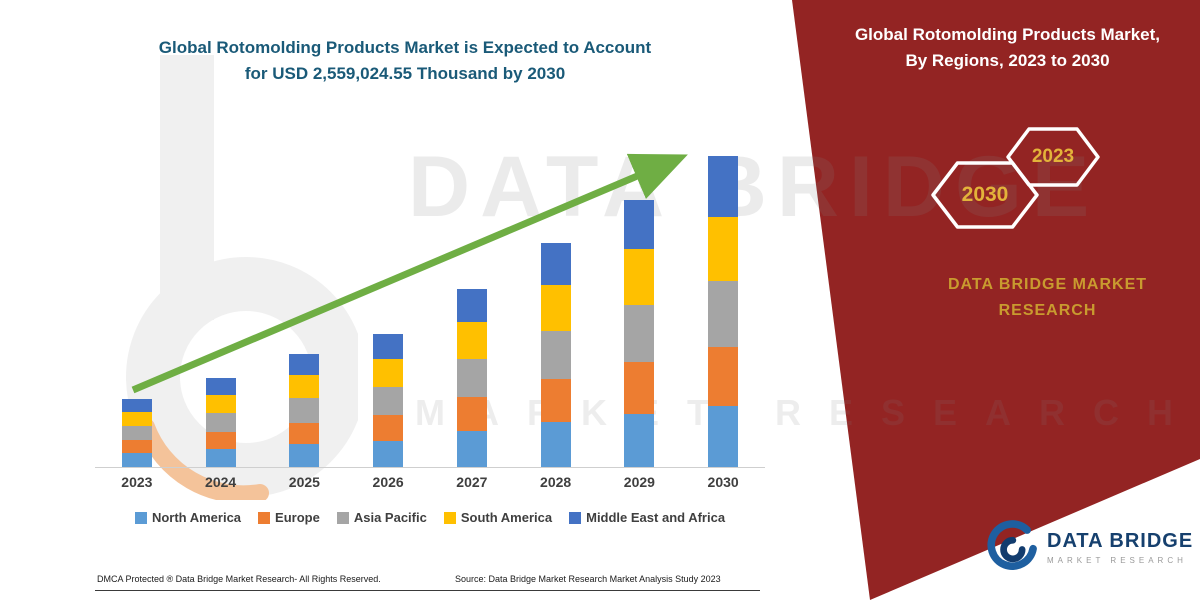 The width and height of the screenshot is (1200, 600). I want to click on legend-item: Europe, so click(289, 517).